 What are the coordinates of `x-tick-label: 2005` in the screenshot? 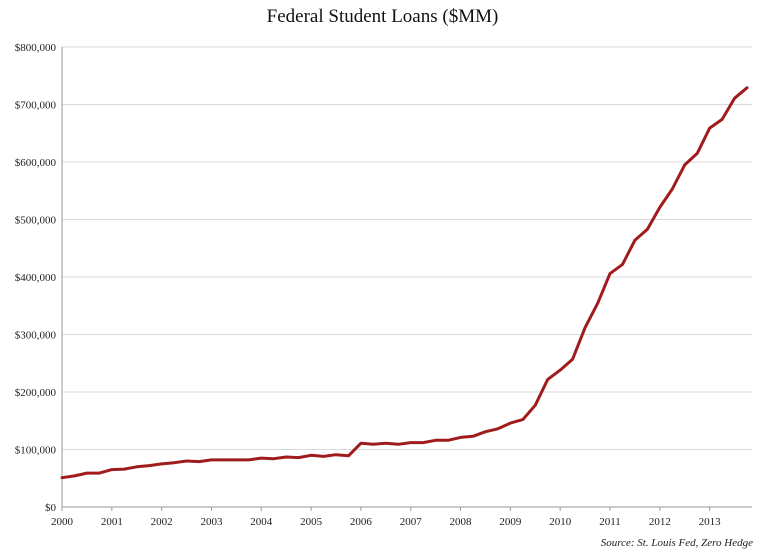 It's located at (311, 522).